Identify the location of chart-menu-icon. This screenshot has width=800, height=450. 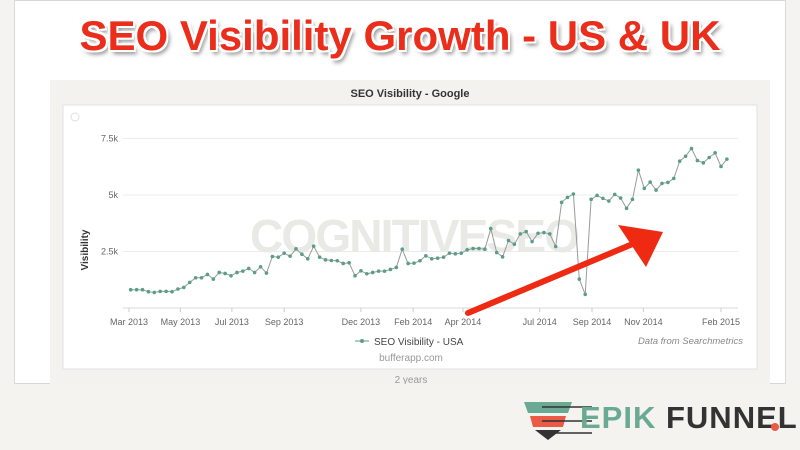
(75, 117).